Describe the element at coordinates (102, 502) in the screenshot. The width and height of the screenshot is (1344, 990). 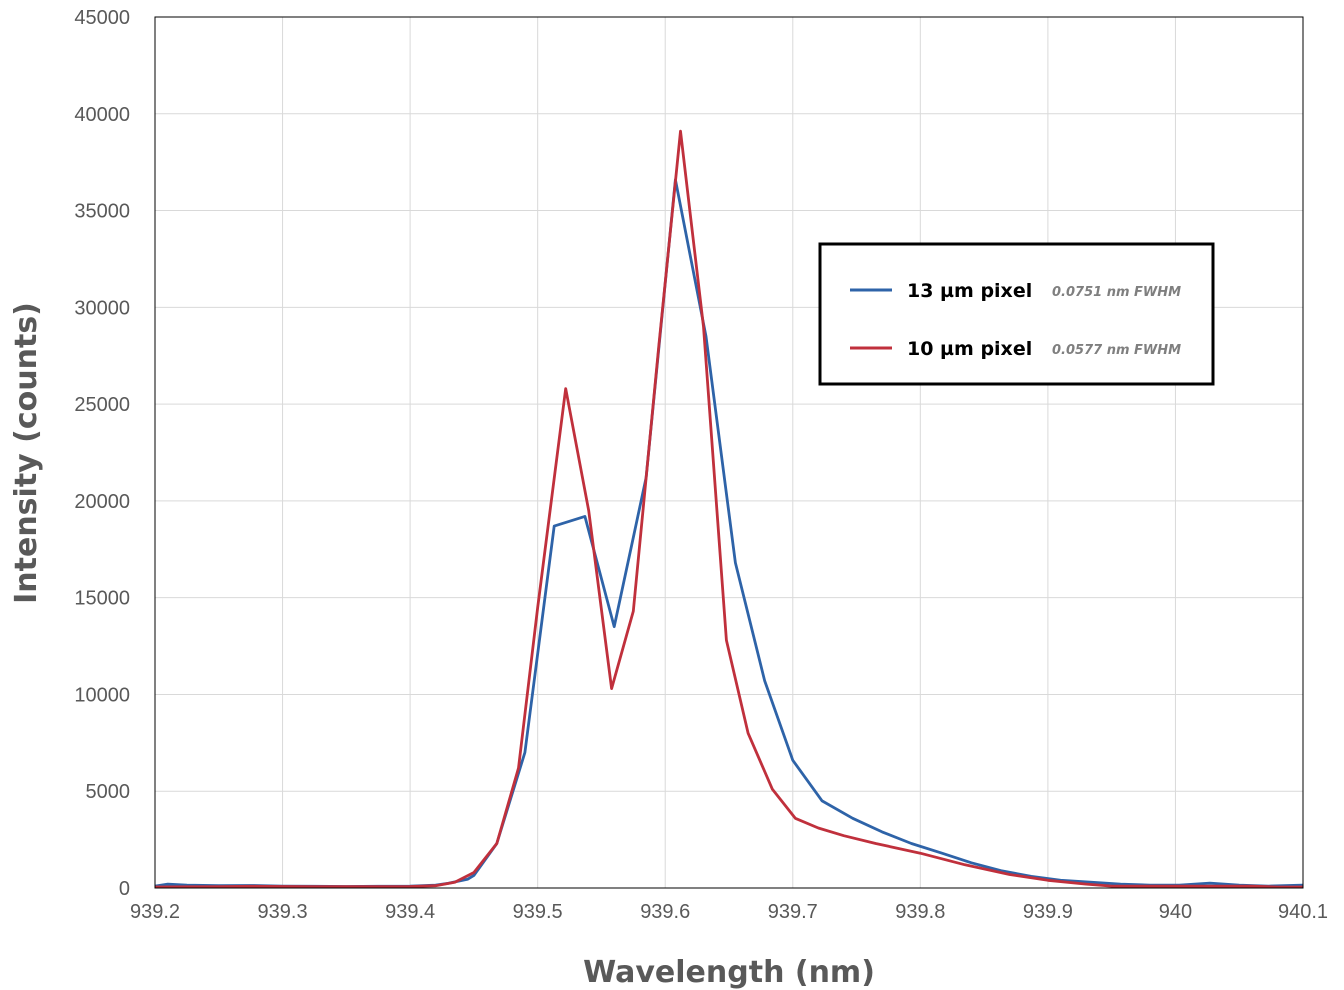
I see `y-tick-label: 20000` at that location.